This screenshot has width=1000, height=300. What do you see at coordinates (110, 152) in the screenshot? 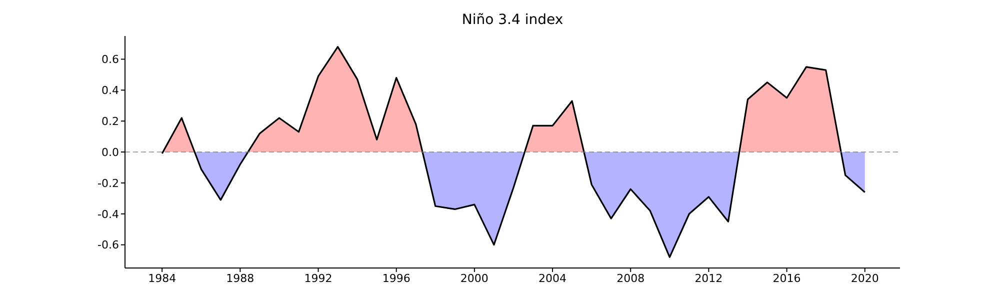
I see `y-tick-label: 0.0` at bounding box center [110, 152].